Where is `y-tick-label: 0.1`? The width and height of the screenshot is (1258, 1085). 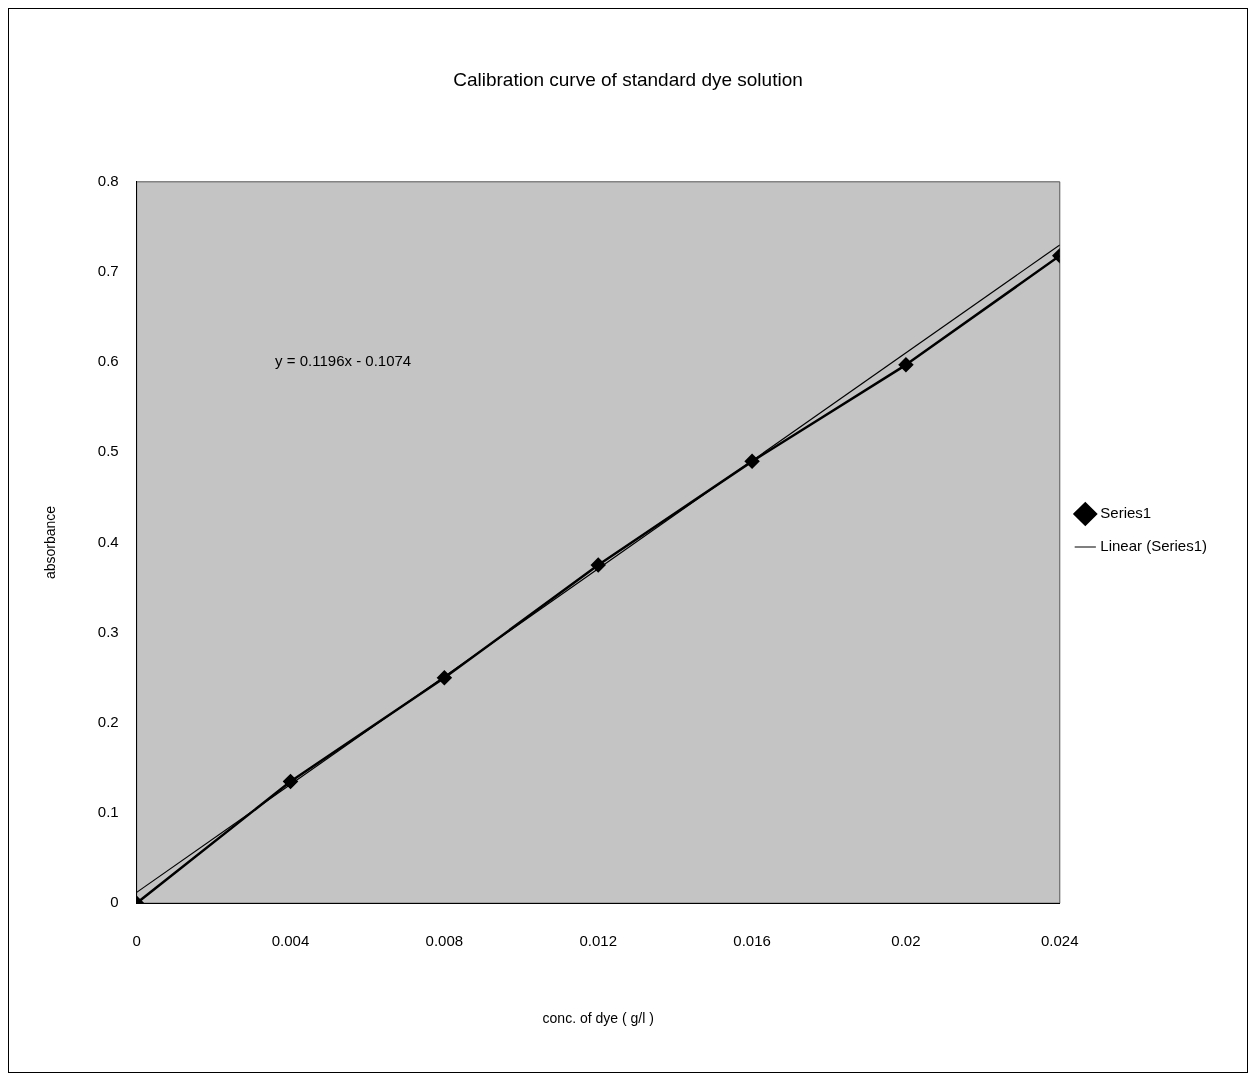 y-tick-label: 0.1 is located at coordinates (108, 812).